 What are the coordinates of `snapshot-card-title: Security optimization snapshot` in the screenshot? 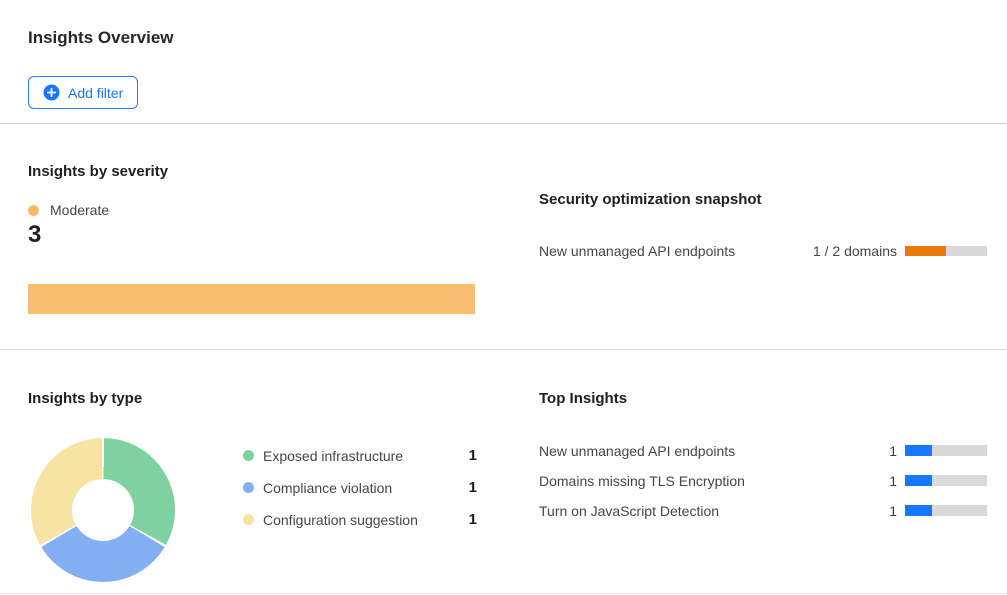 It's located at (650, 199).